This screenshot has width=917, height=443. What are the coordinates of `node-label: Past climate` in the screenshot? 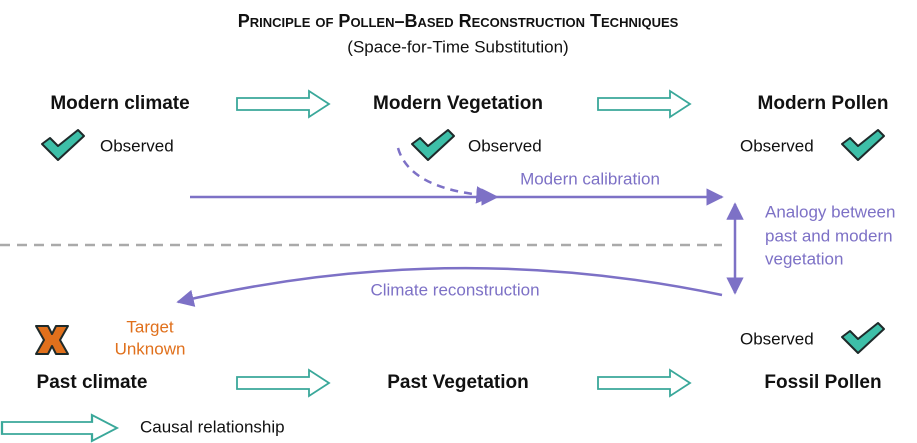 It's located at (92, 382).